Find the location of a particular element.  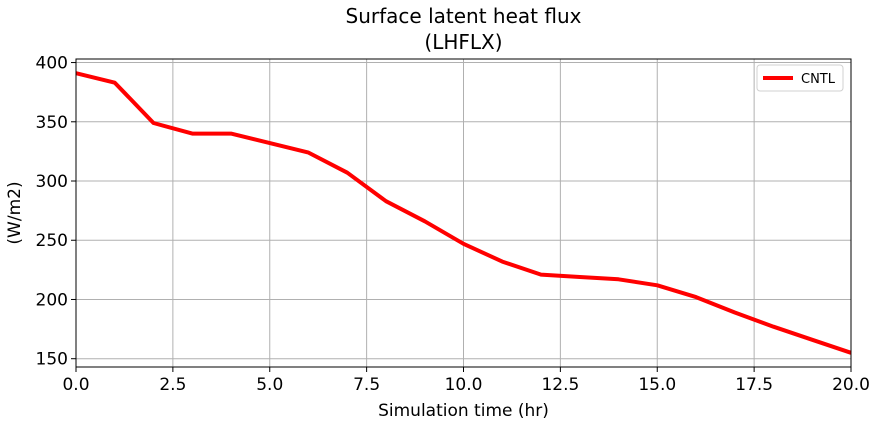

x-tick-label: 10.0 is located at coordinates (464, 385).